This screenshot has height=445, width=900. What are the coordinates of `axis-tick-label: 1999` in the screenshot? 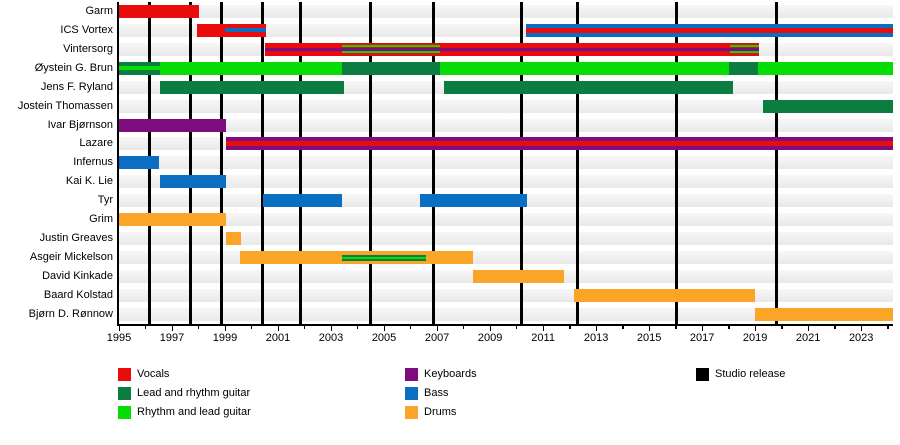 It's located at (225, 338).